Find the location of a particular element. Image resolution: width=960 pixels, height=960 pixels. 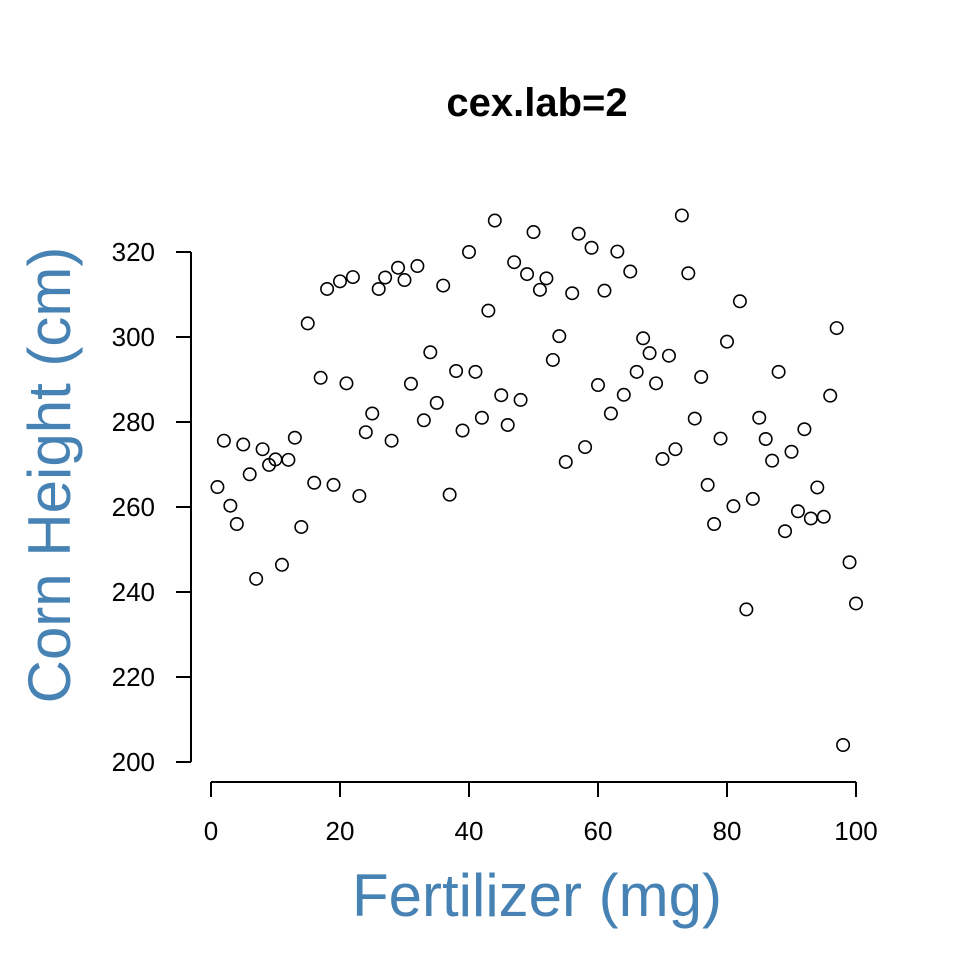

y-axis-label: Corn Height (cm) is located at coordinates (49, 475).